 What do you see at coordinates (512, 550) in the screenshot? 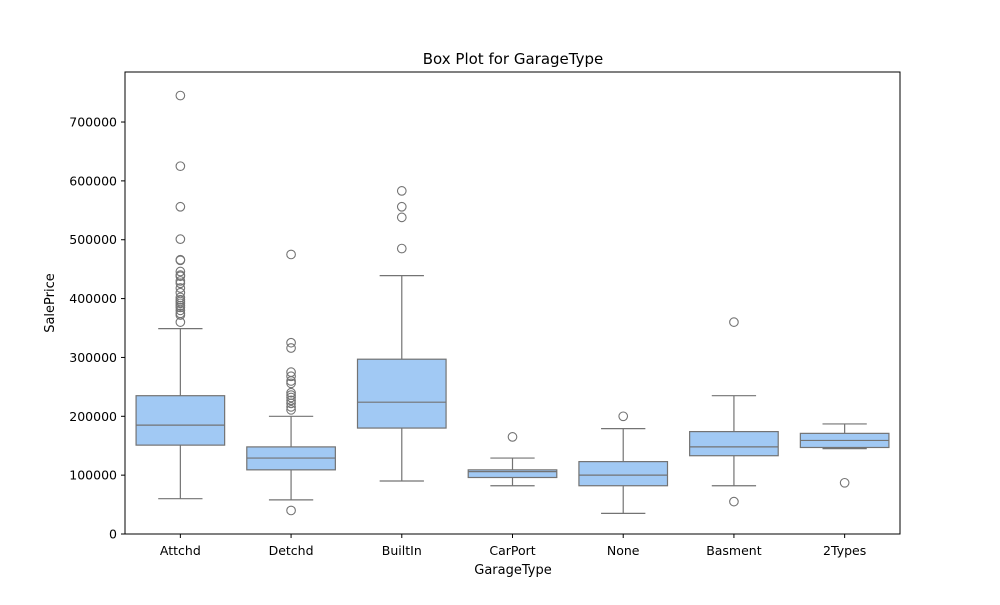
I see `x-tick-label: CarPort` at bounding box center [512, 550].